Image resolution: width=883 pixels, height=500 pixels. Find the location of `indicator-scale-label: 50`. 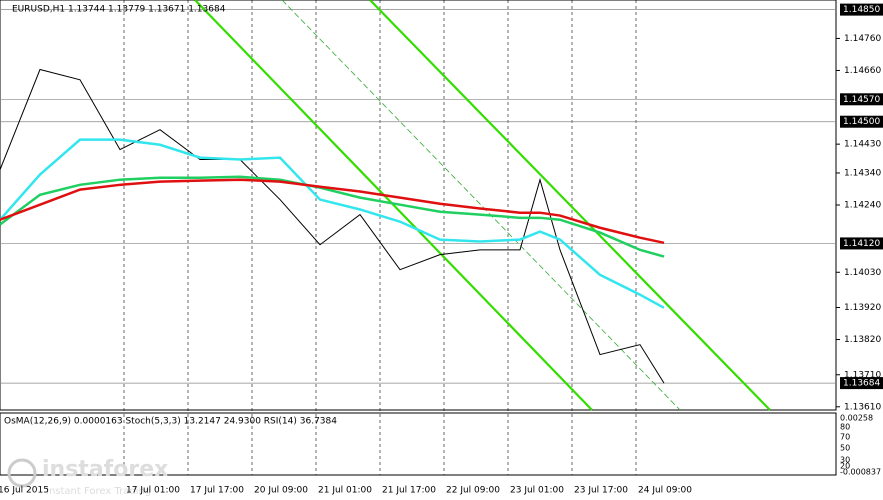

indicator-scale-label: 50 is located at coordinates (845, 448).